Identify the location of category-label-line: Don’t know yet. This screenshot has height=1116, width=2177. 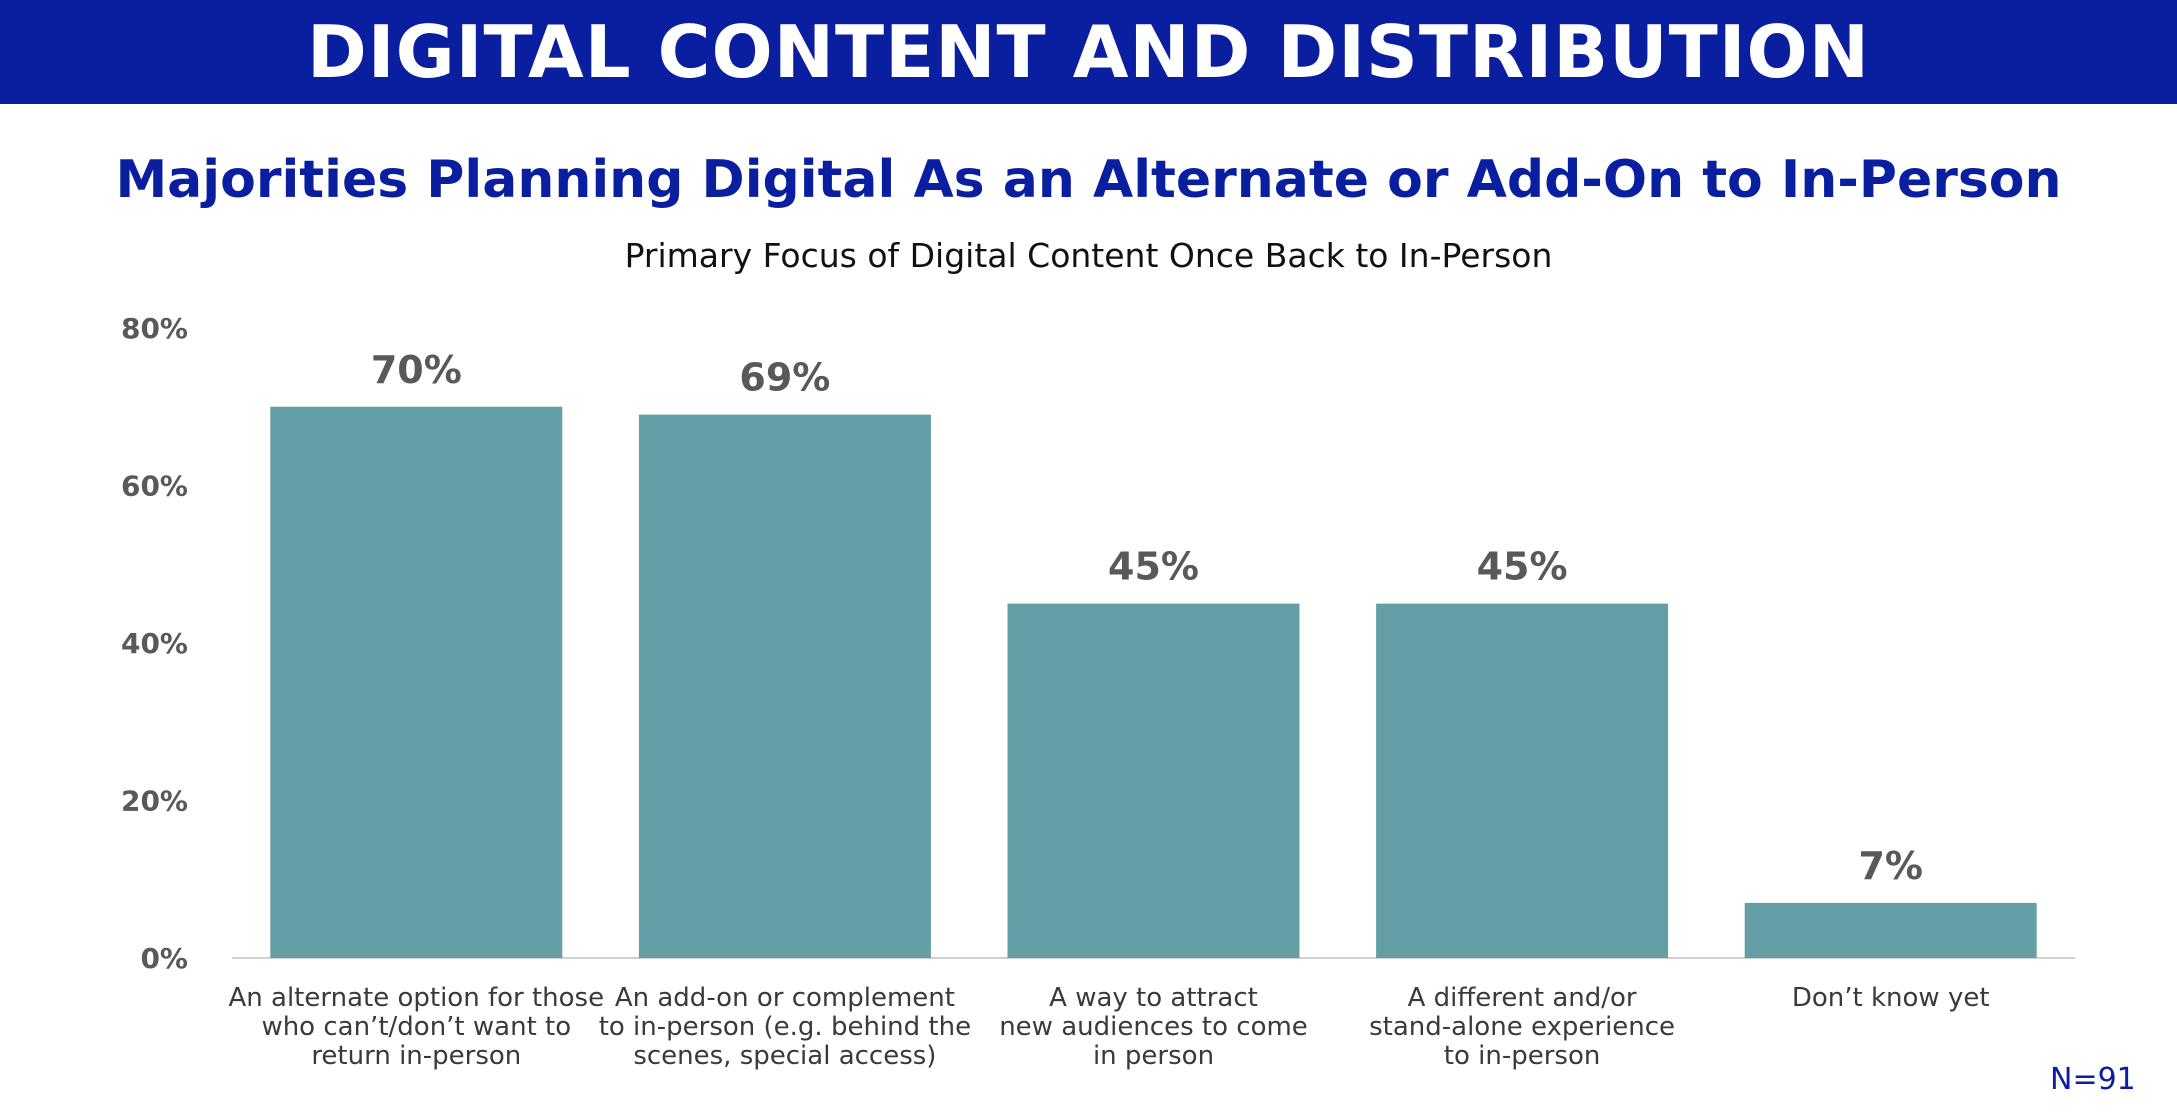
(1891, 998).